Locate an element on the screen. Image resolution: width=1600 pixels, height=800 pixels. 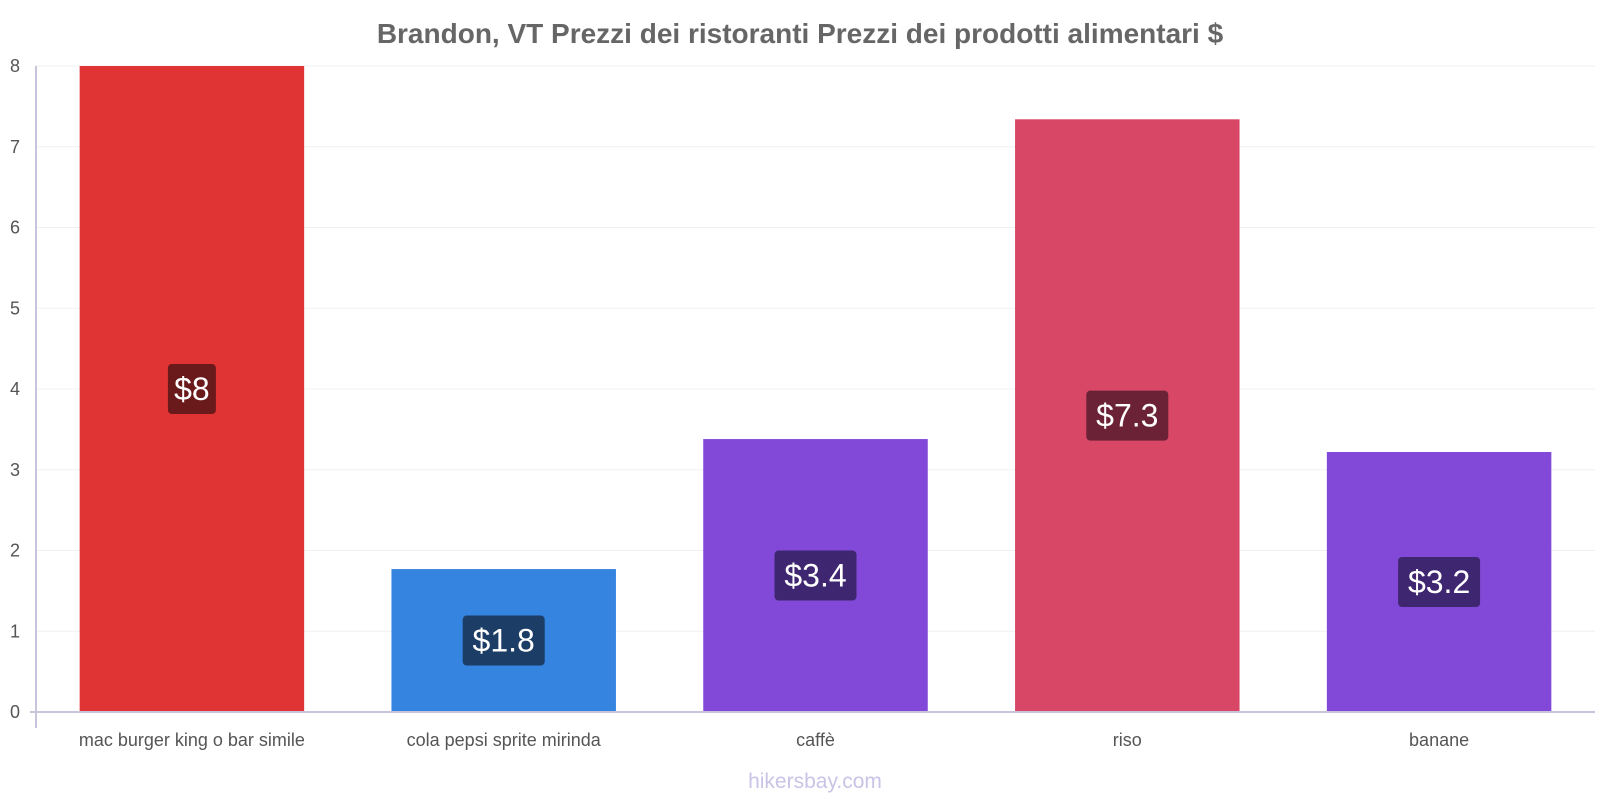
y-tick-label: 0 is located at coordinates (15, 712).